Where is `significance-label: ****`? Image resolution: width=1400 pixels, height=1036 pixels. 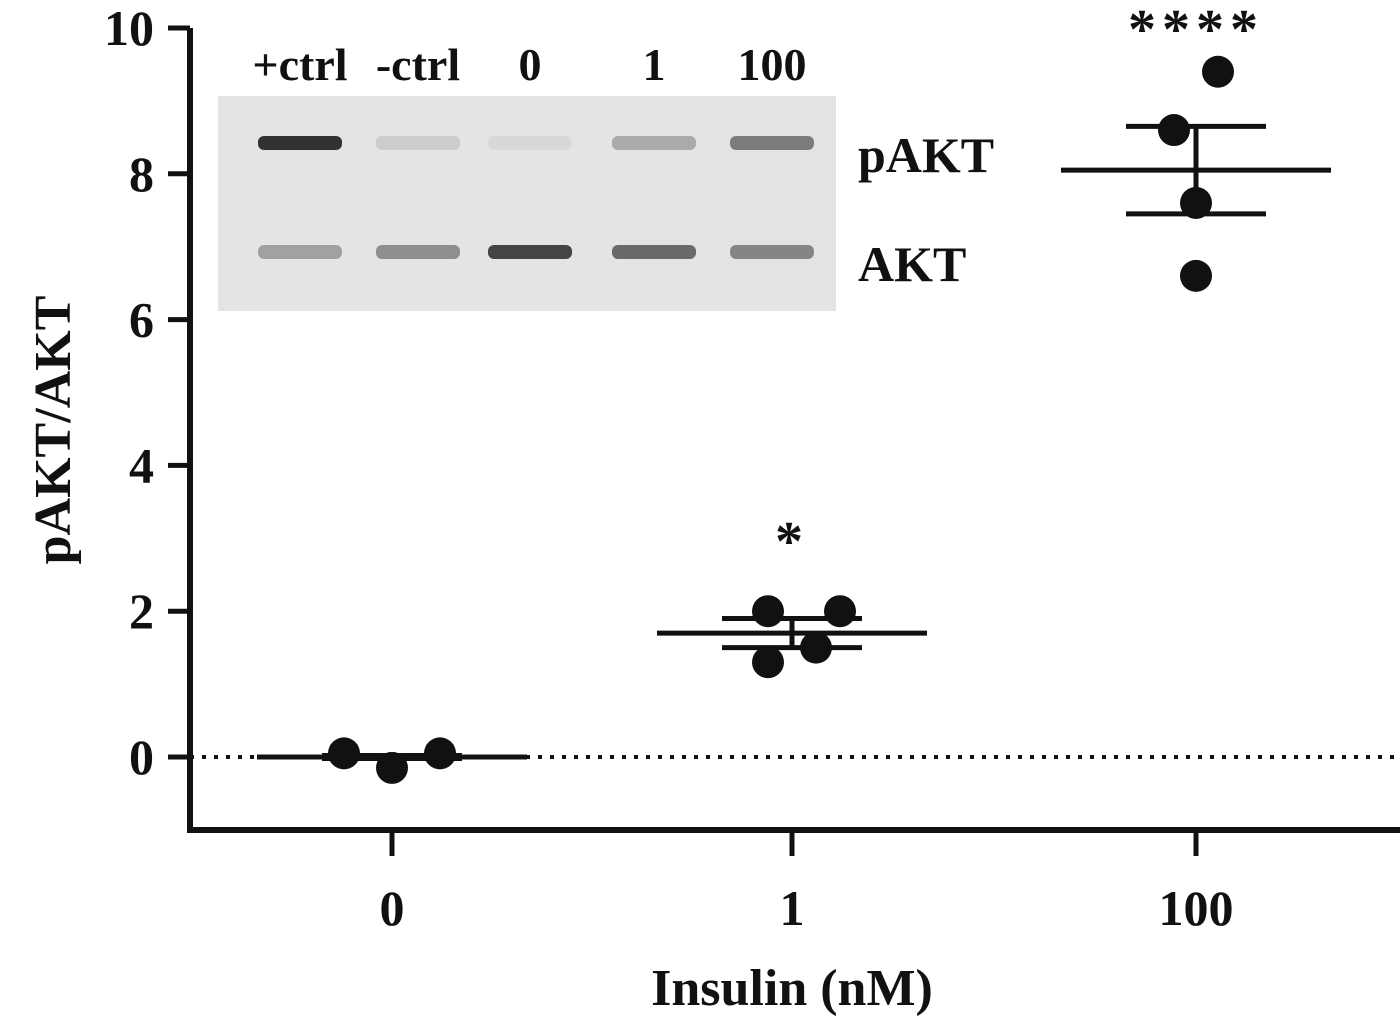
significance-label: **** is located at coordinates (1196, 30).